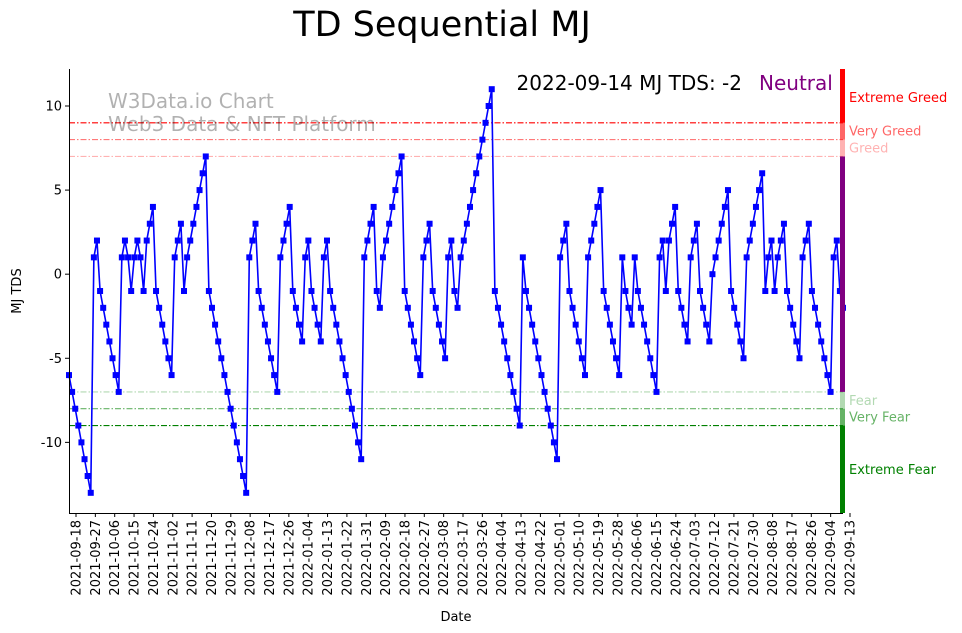 This screenshot has width=962, height=633. I want to click on x-tick-label: 2021-10-24, so click(154, 558).